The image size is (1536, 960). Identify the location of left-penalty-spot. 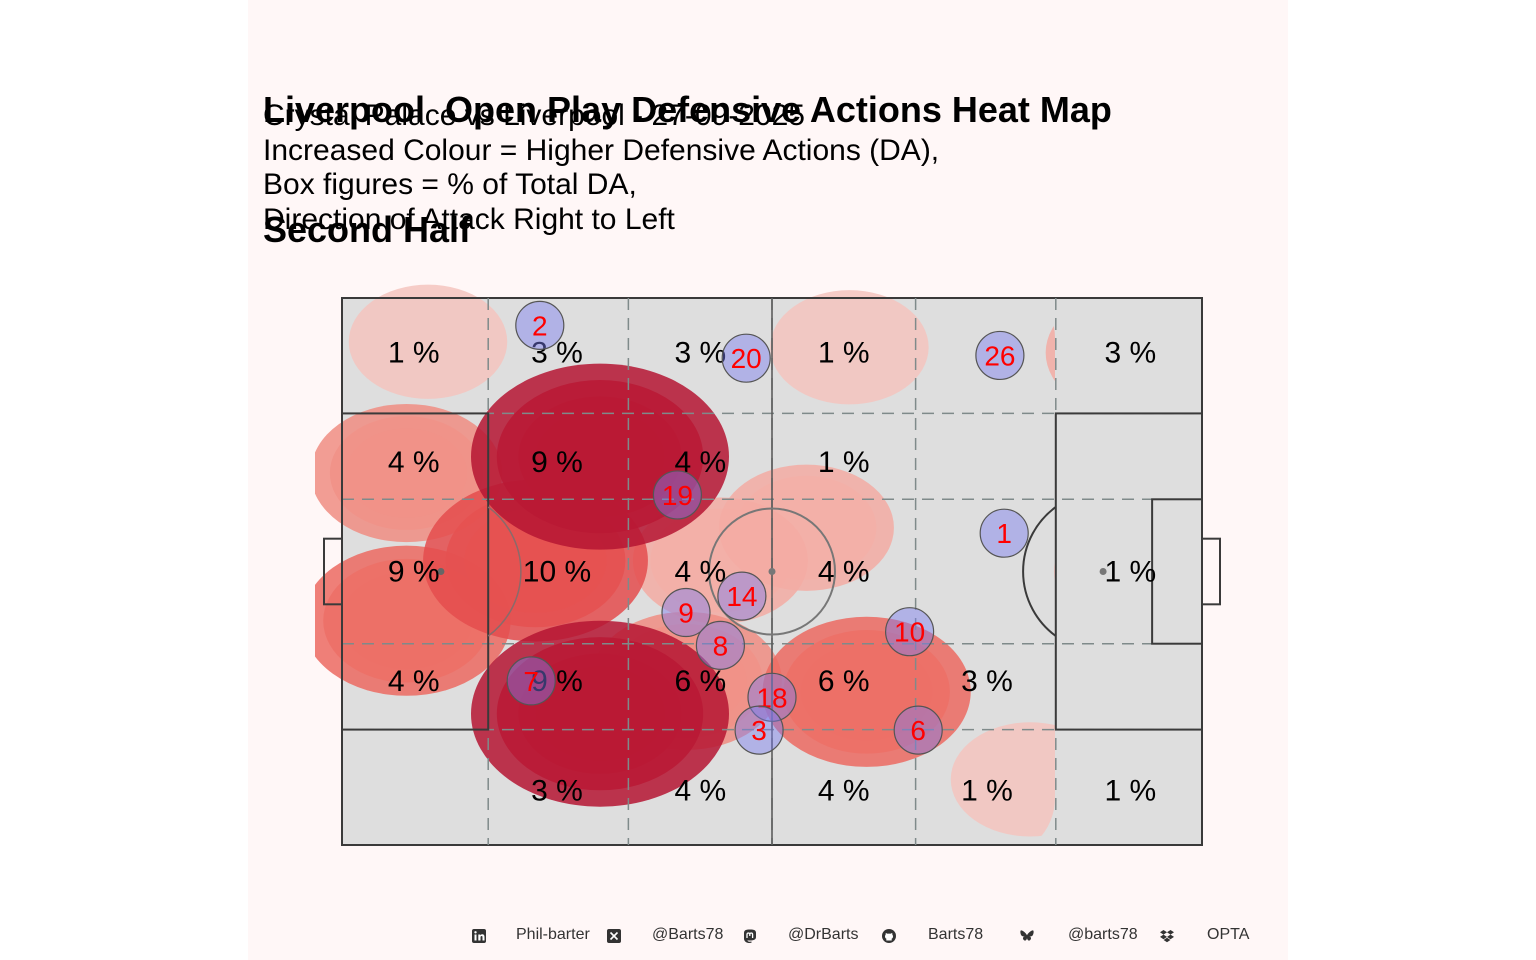
(441, 571).